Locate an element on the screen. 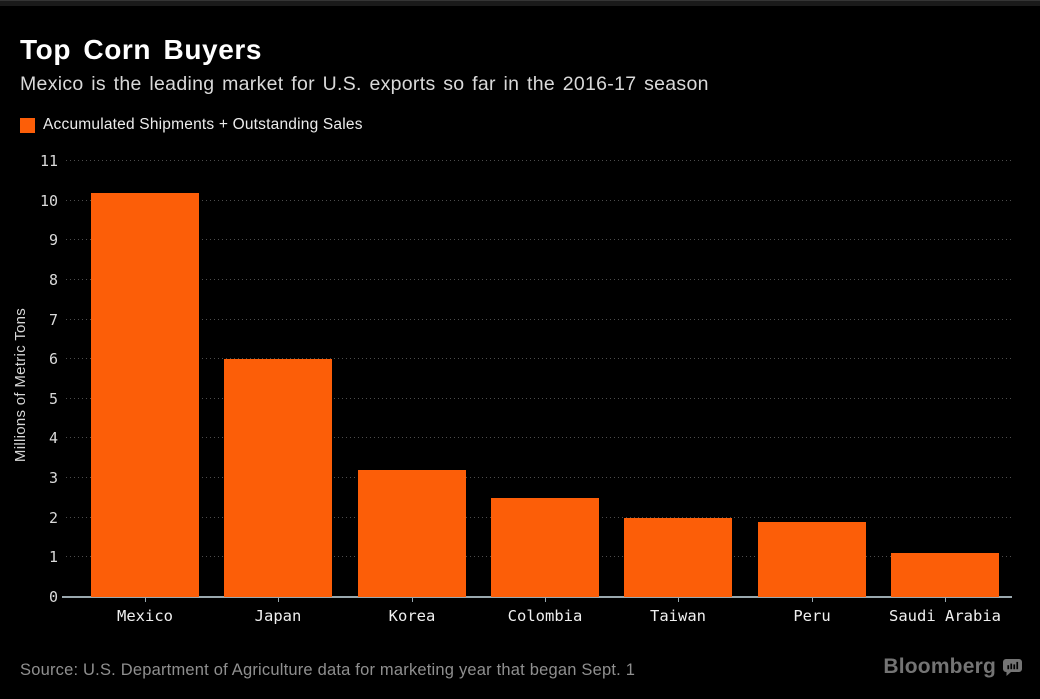  x-tick-japan is located at coordinates (278, 599).